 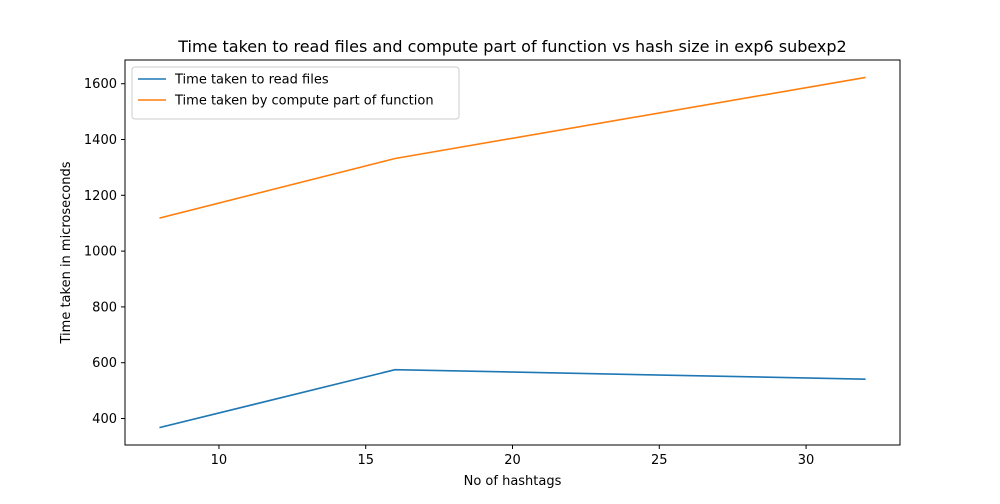 What do you see at coordinates (365, 460) in the screenshot?
I see `x-tick-label: 15` at bounding box center [365, 460].